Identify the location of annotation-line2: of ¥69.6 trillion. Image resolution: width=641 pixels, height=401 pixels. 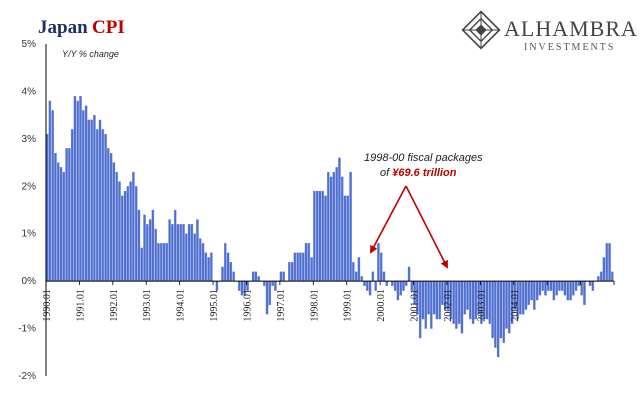
(418, 173).